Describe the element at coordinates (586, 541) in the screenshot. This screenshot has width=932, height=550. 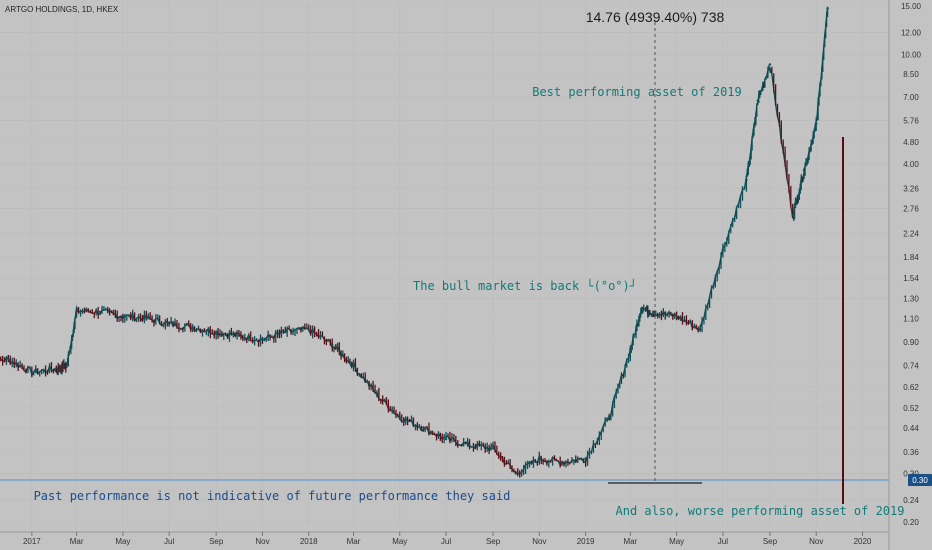
I see `time-tick-label: 2019` at that location.